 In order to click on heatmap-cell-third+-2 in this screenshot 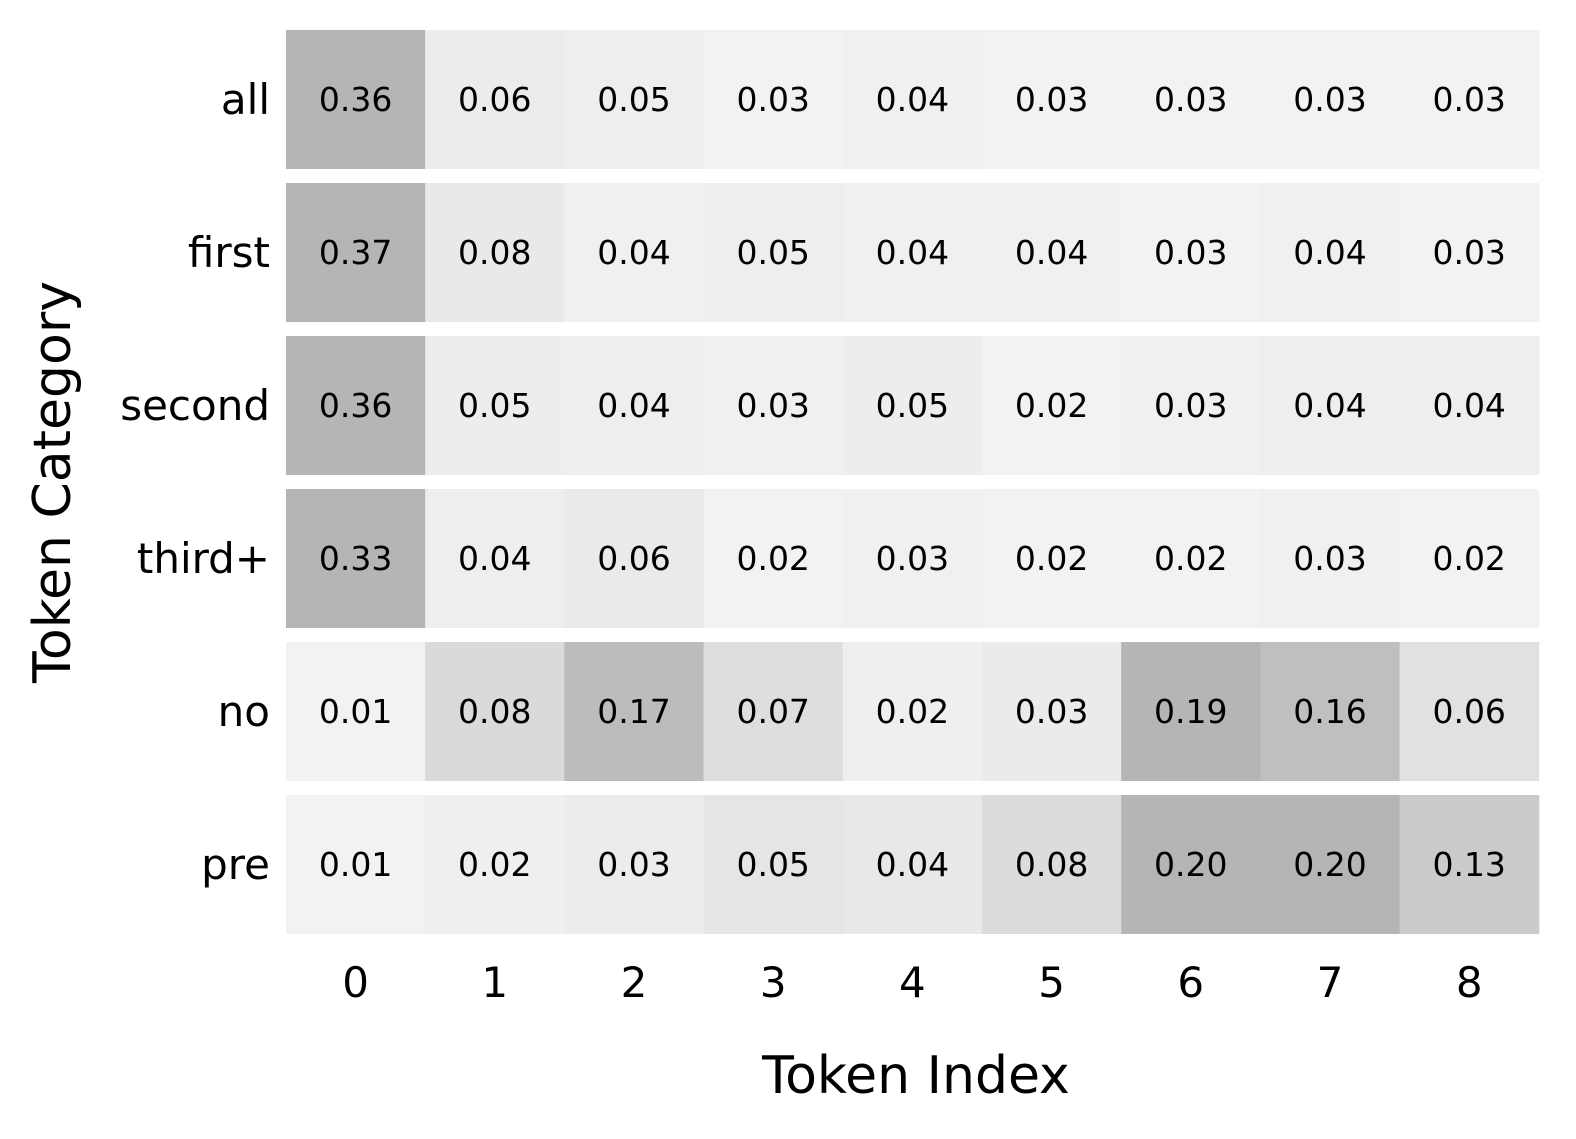, I will do `click(634, 558)`.